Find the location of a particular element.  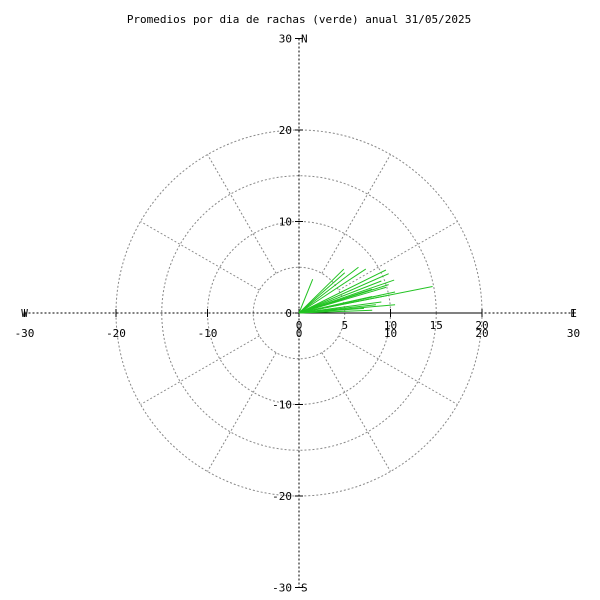

x-tick-label: 10 is located at coordinates (390, 333).